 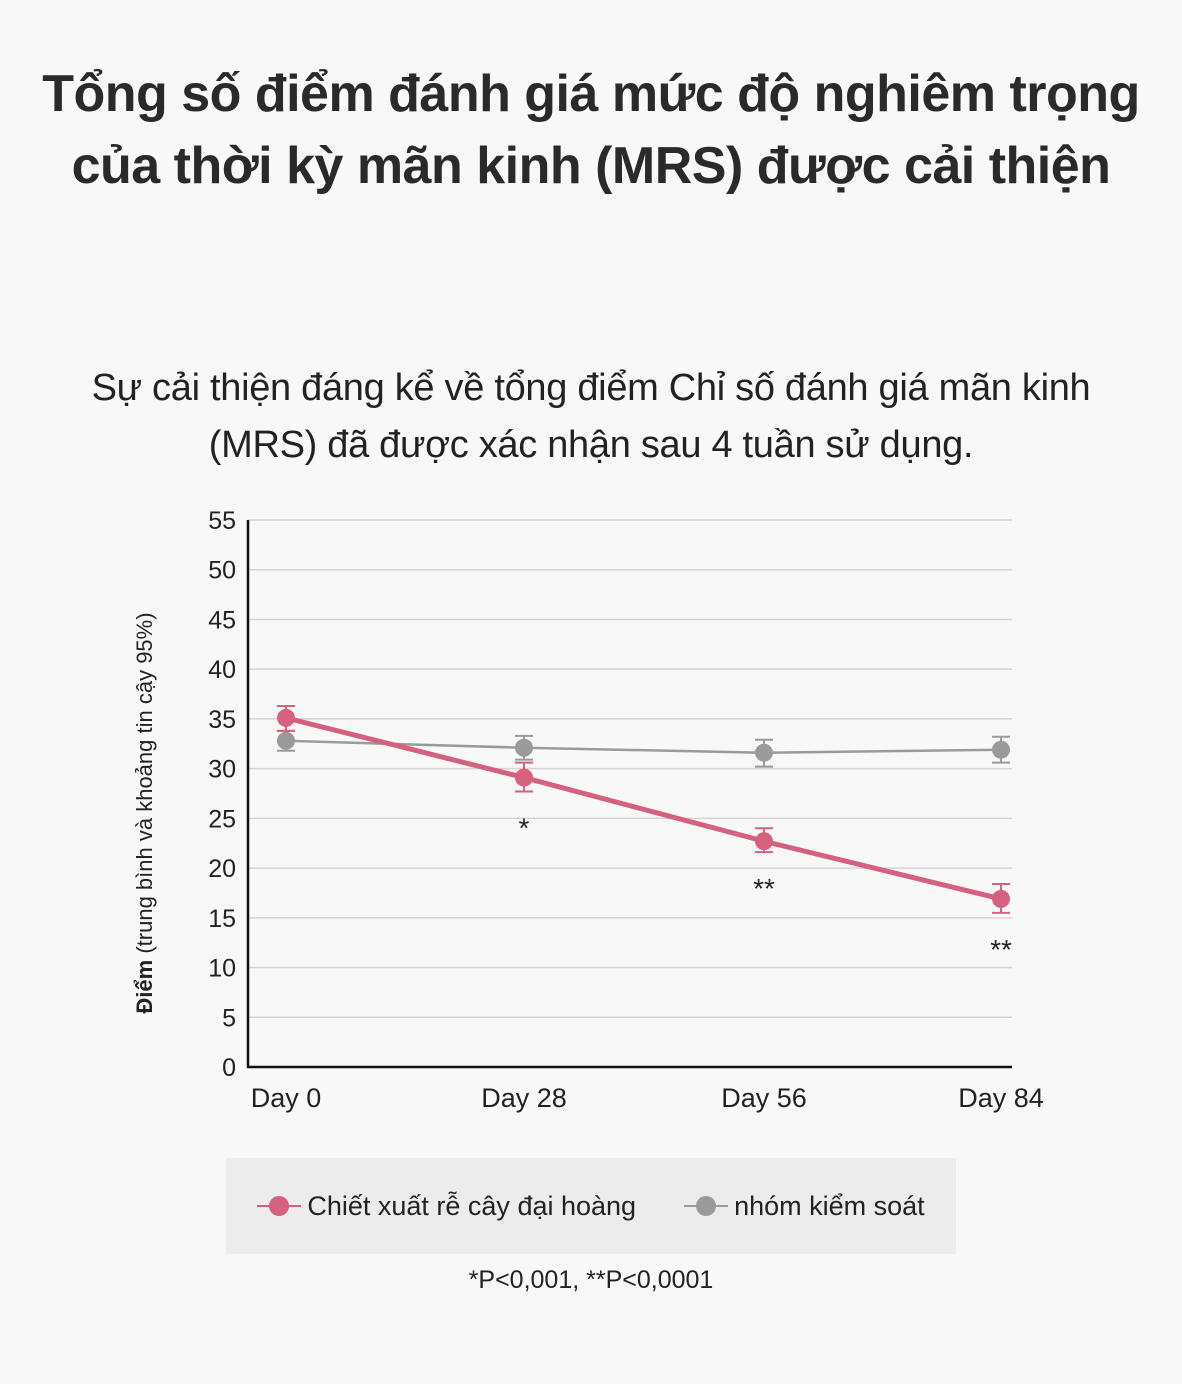 What do you see at coordinates (222, 794) in the screenshot?
I see `y-tick-labels: 0 5 10 15 20 25 30 35 40 45 50 55` at bounding box center [222, 794].